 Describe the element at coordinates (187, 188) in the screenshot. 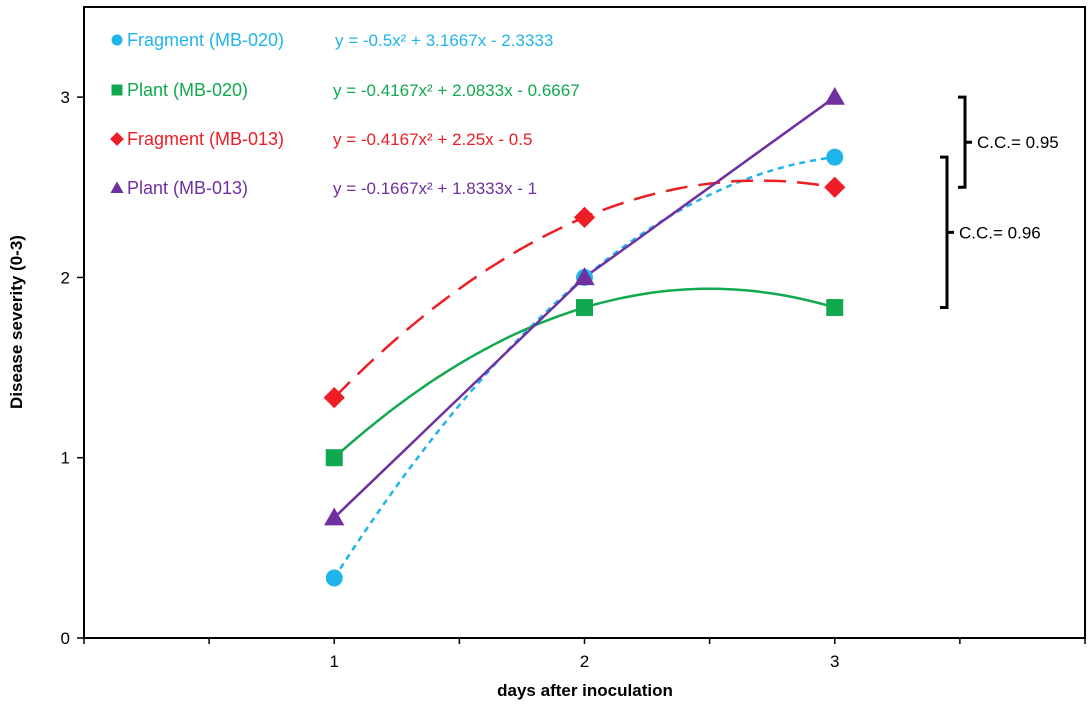

I see `legend-label-4: Plant (MB-013)` at that location.